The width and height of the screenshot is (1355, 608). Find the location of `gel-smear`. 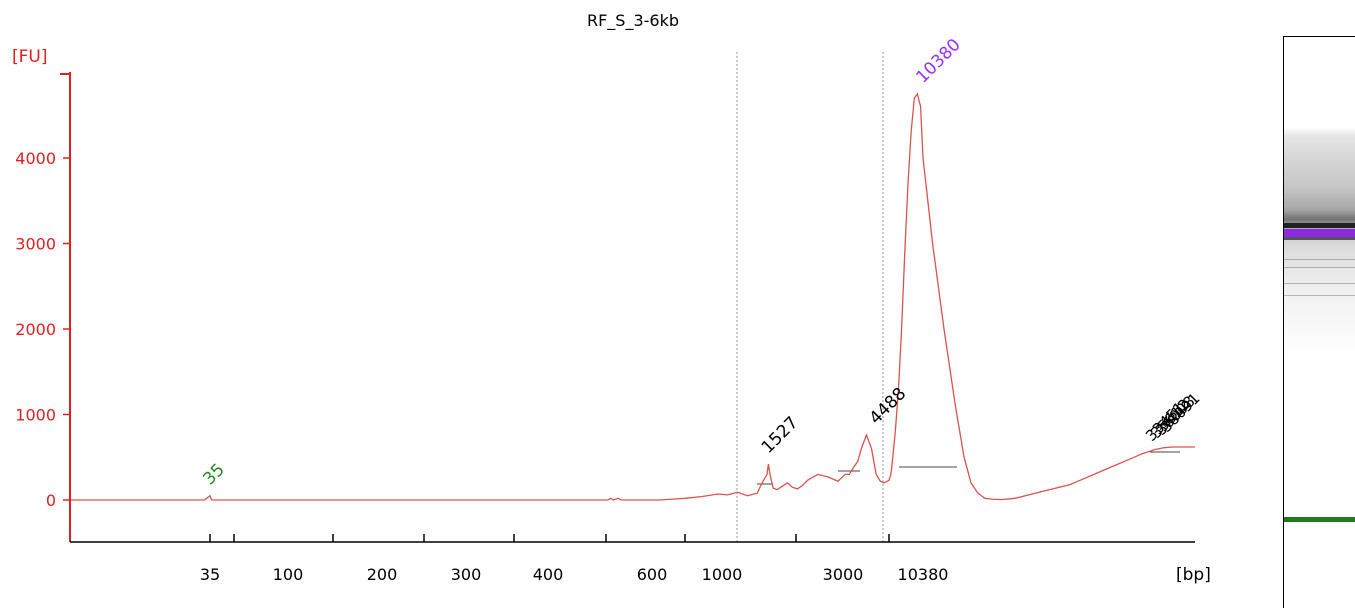

gel-smear is located at coordinates (1319, 242).